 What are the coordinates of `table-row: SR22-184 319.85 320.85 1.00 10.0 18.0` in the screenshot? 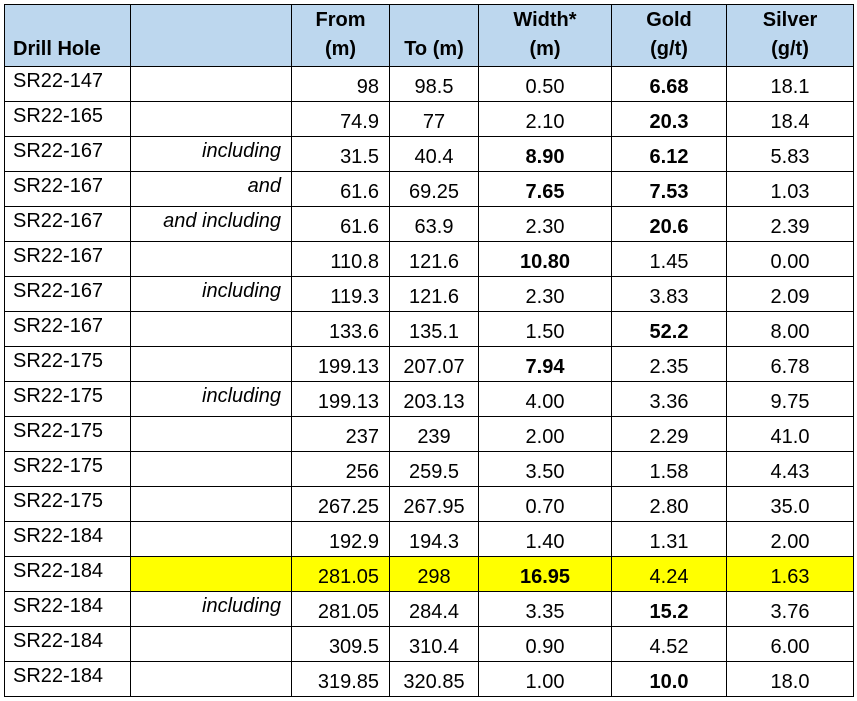 It's located at (429, 679).